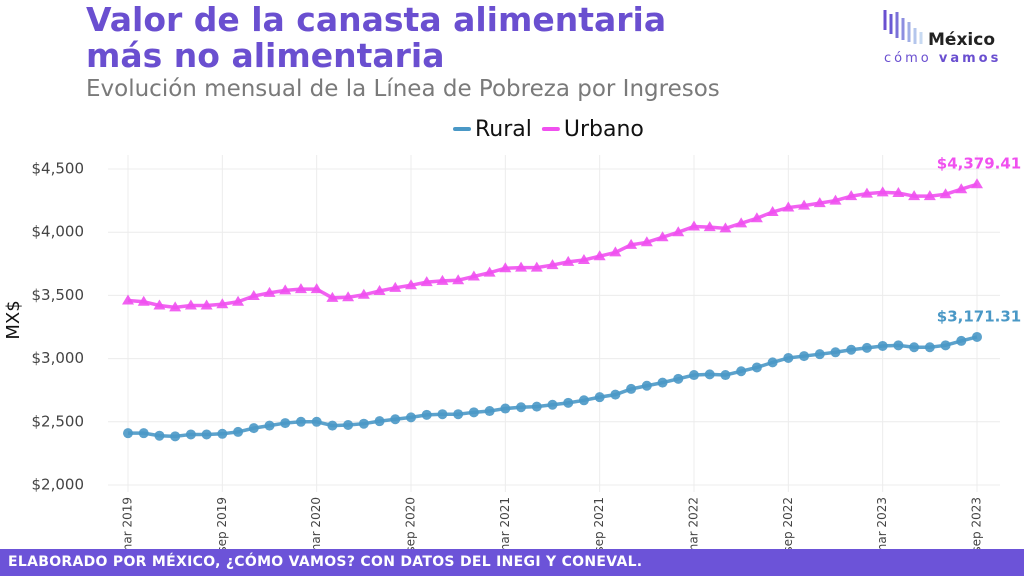 Image resolution: width=1024 pixels, height=576 pixels. What do you see at coordinates (58, 485) in the screenshot?
I see `y-tick-label: $2,000` at bounding box center [58, 485].